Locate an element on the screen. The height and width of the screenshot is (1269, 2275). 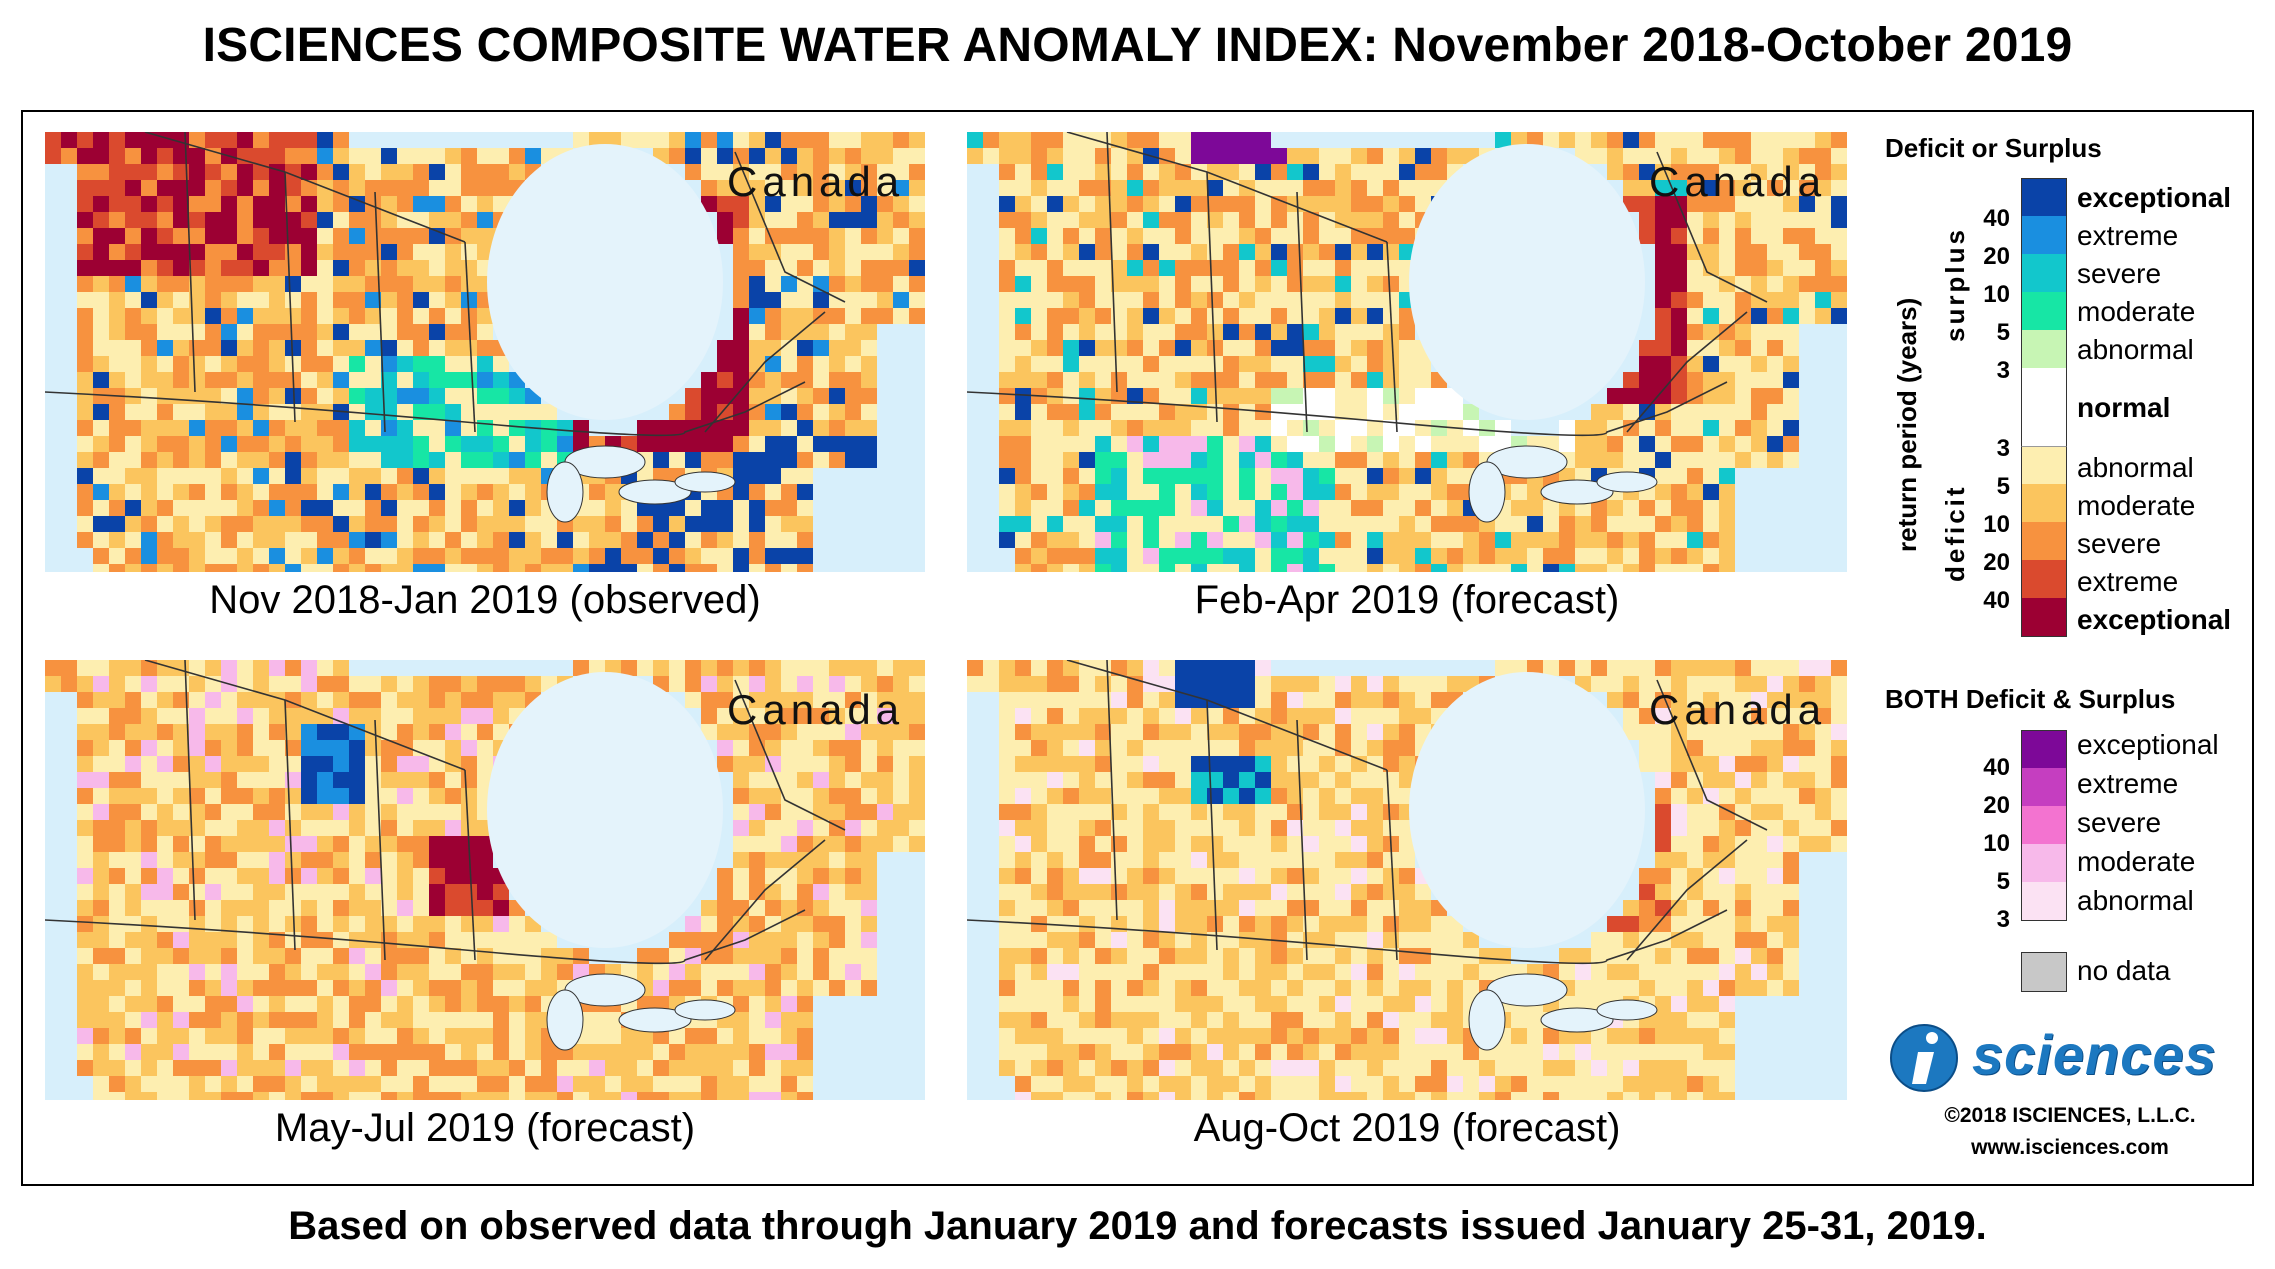
swatch-both-abnormal is located at coordinates (2044, 901).